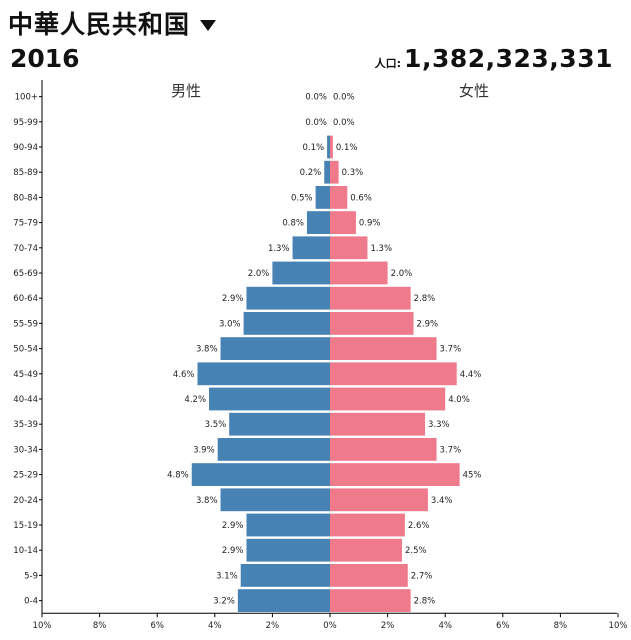 The width and height of the screenshot is (631, 640). Describe the element at coordinates (279, 249) in the screenshot. I see `data-label-male: 1.3%` at that location.